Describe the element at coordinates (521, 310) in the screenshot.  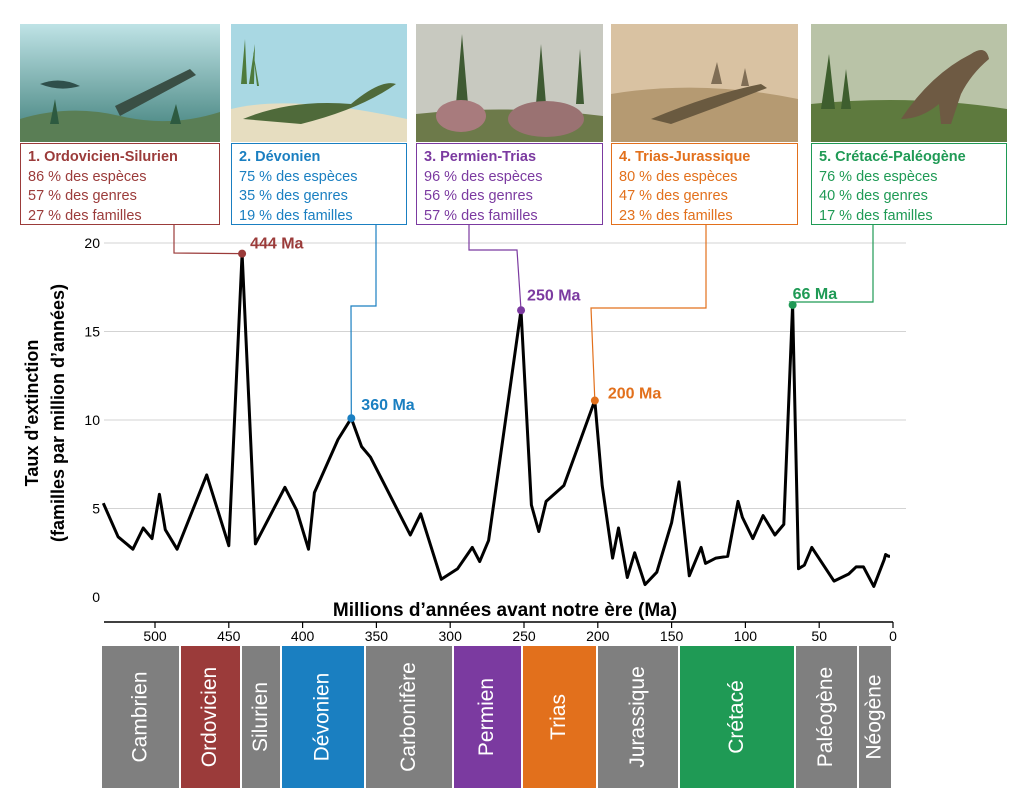
I see `peak-marker-per` at that location.